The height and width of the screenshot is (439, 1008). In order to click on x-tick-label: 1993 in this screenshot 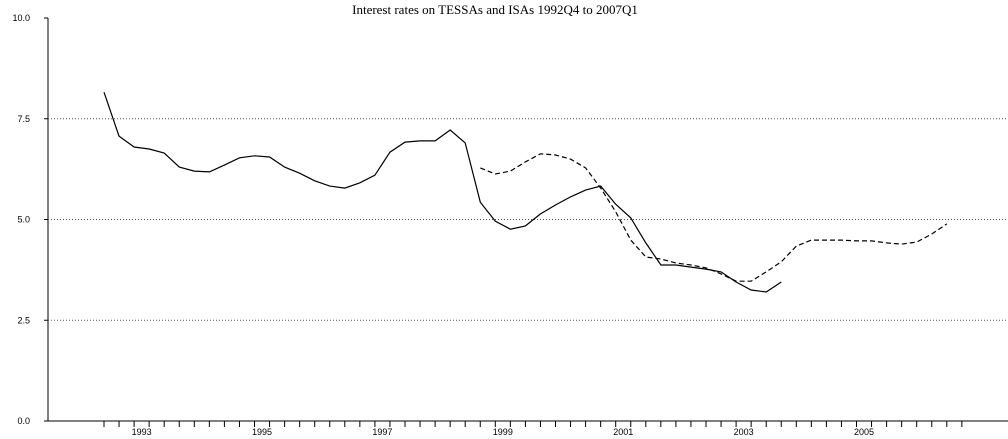, I will do `click(142, 432)`.